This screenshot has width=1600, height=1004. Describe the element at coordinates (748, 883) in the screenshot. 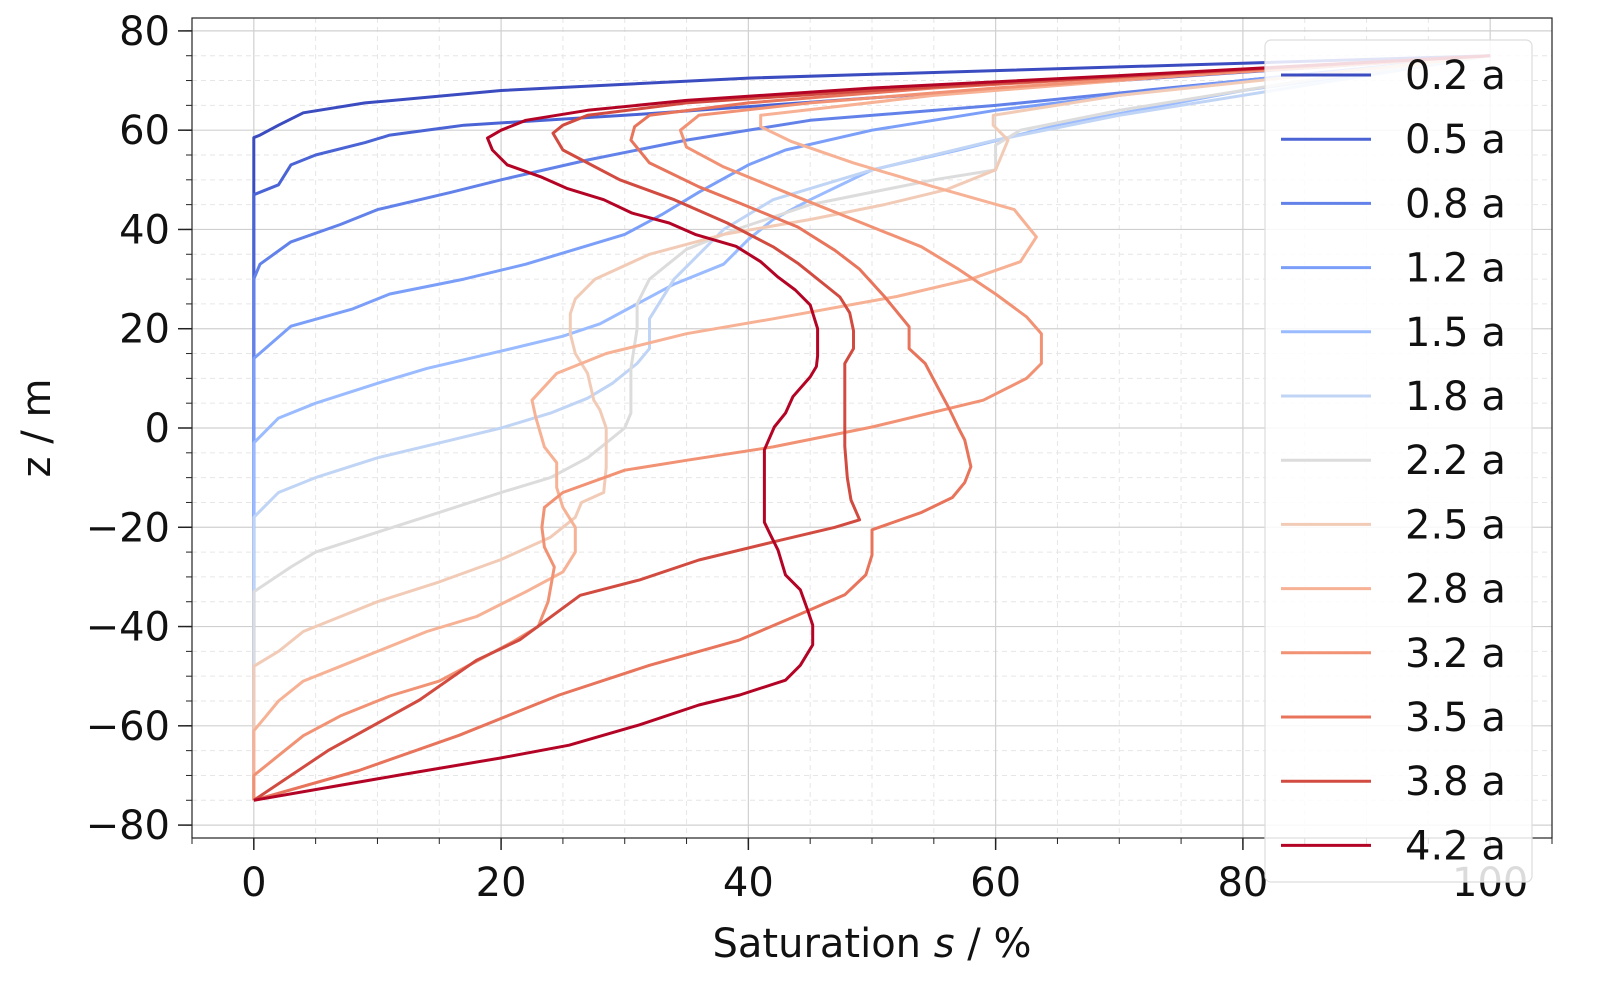

I see `x-tick-label: 40` at that location.